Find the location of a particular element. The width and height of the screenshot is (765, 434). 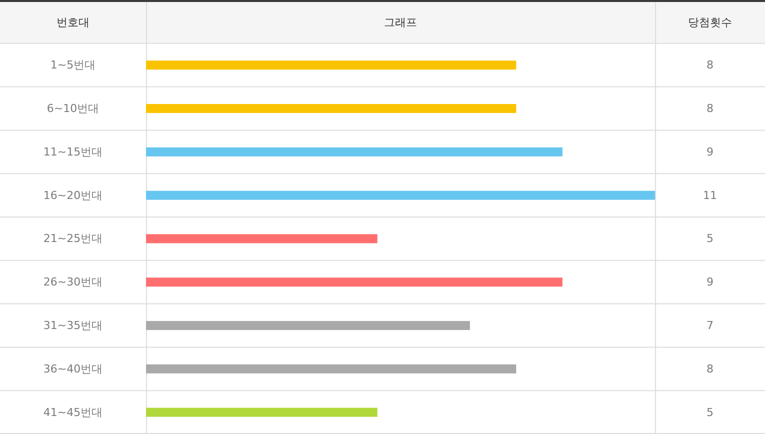

category: 31~35번대 is located at coordinates (73, 325).